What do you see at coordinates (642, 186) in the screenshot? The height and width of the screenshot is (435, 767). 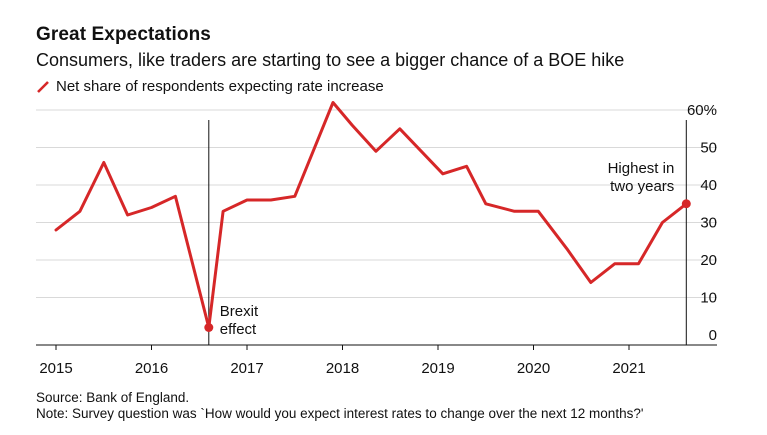 I see `annotation-highest: two years` at bounding box center [642, 186].